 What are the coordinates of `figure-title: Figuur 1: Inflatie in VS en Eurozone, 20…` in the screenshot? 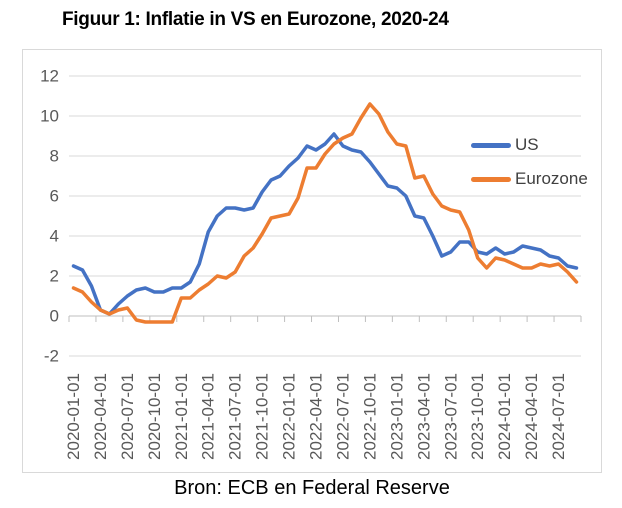 It's located at (255, 19).